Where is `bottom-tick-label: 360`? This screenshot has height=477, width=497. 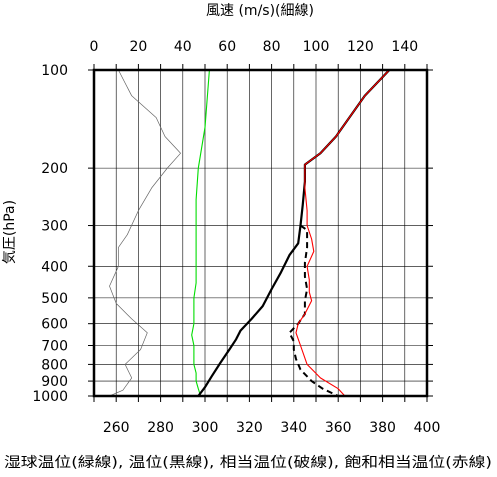
bottom-tick-label: 360 is located at coordinates (338, 428).